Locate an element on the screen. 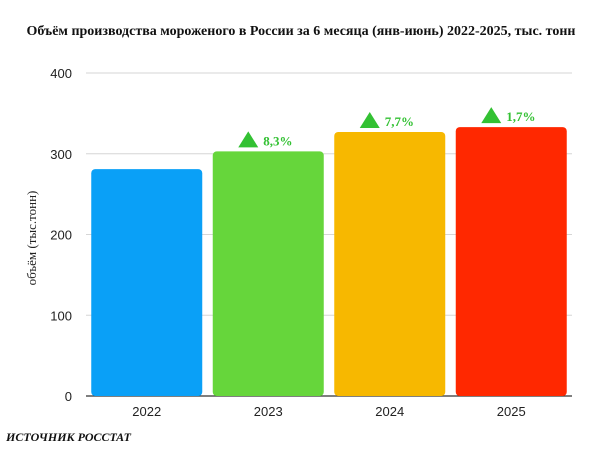 The image size is (602, 451). x-tick-label: 2025 is located at coordinates (511, 411).